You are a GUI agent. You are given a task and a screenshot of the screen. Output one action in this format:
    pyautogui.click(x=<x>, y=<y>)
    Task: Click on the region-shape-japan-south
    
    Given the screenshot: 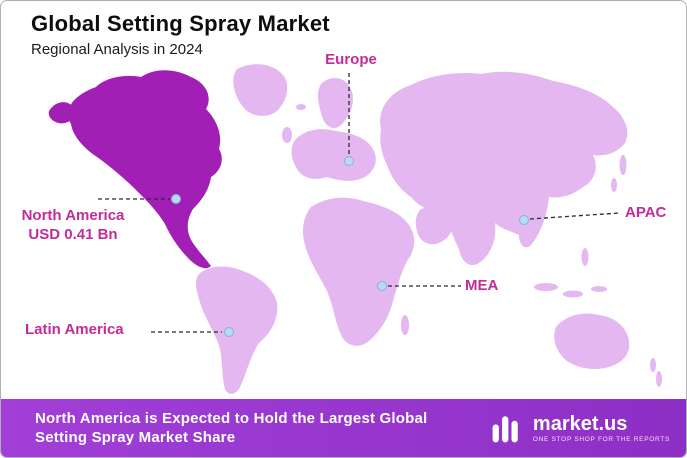 What is the action you would take?
    pyautogui.click(x=614, y=185)
    